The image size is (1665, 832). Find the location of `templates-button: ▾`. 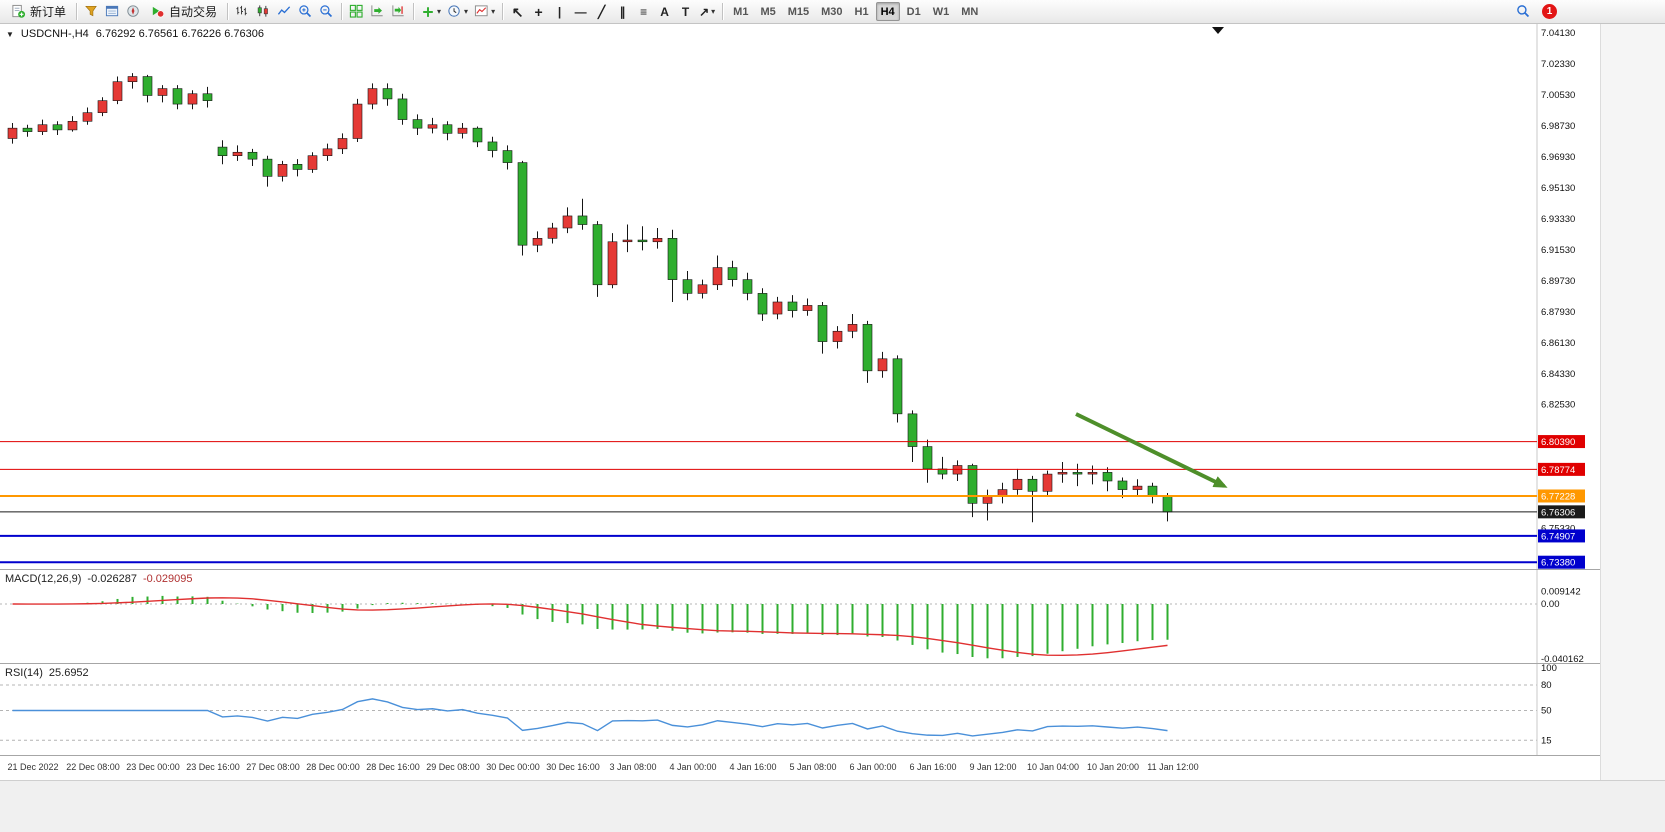

templates-button: ▾ is located at coordinates (484, 11).